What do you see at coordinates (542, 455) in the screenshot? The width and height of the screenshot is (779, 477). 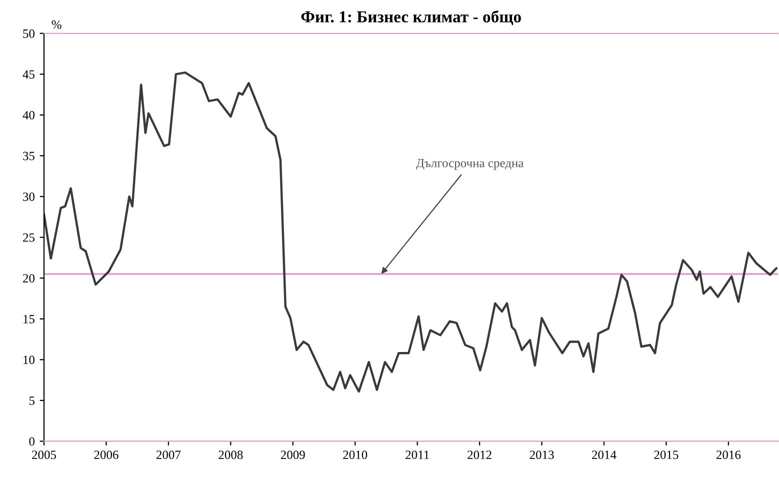 I see `x-tick-label: 2013` at bounding box center [542, 455].